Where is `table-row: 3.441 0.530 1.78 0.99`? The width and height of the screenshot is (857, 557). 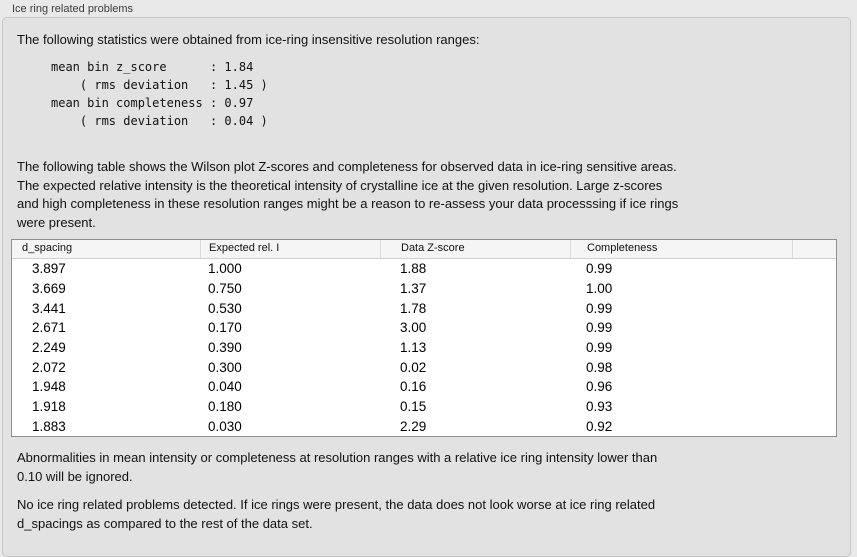
table-row: 3.441 0.530 1.78 0.99 is located at coordinates (424, 308).